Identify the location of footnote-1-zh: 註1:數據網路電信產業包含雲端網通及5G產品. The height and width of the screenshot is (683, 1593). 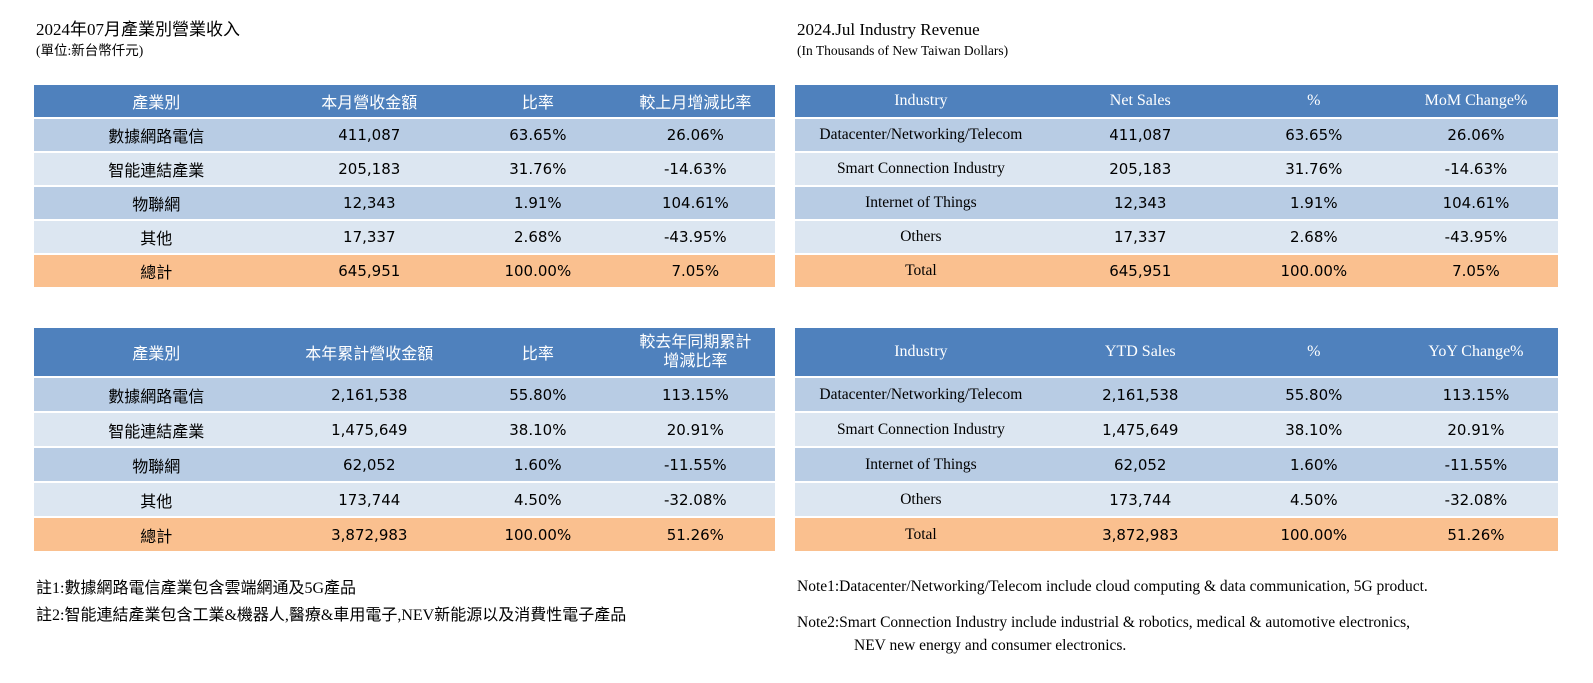
(196, 588).